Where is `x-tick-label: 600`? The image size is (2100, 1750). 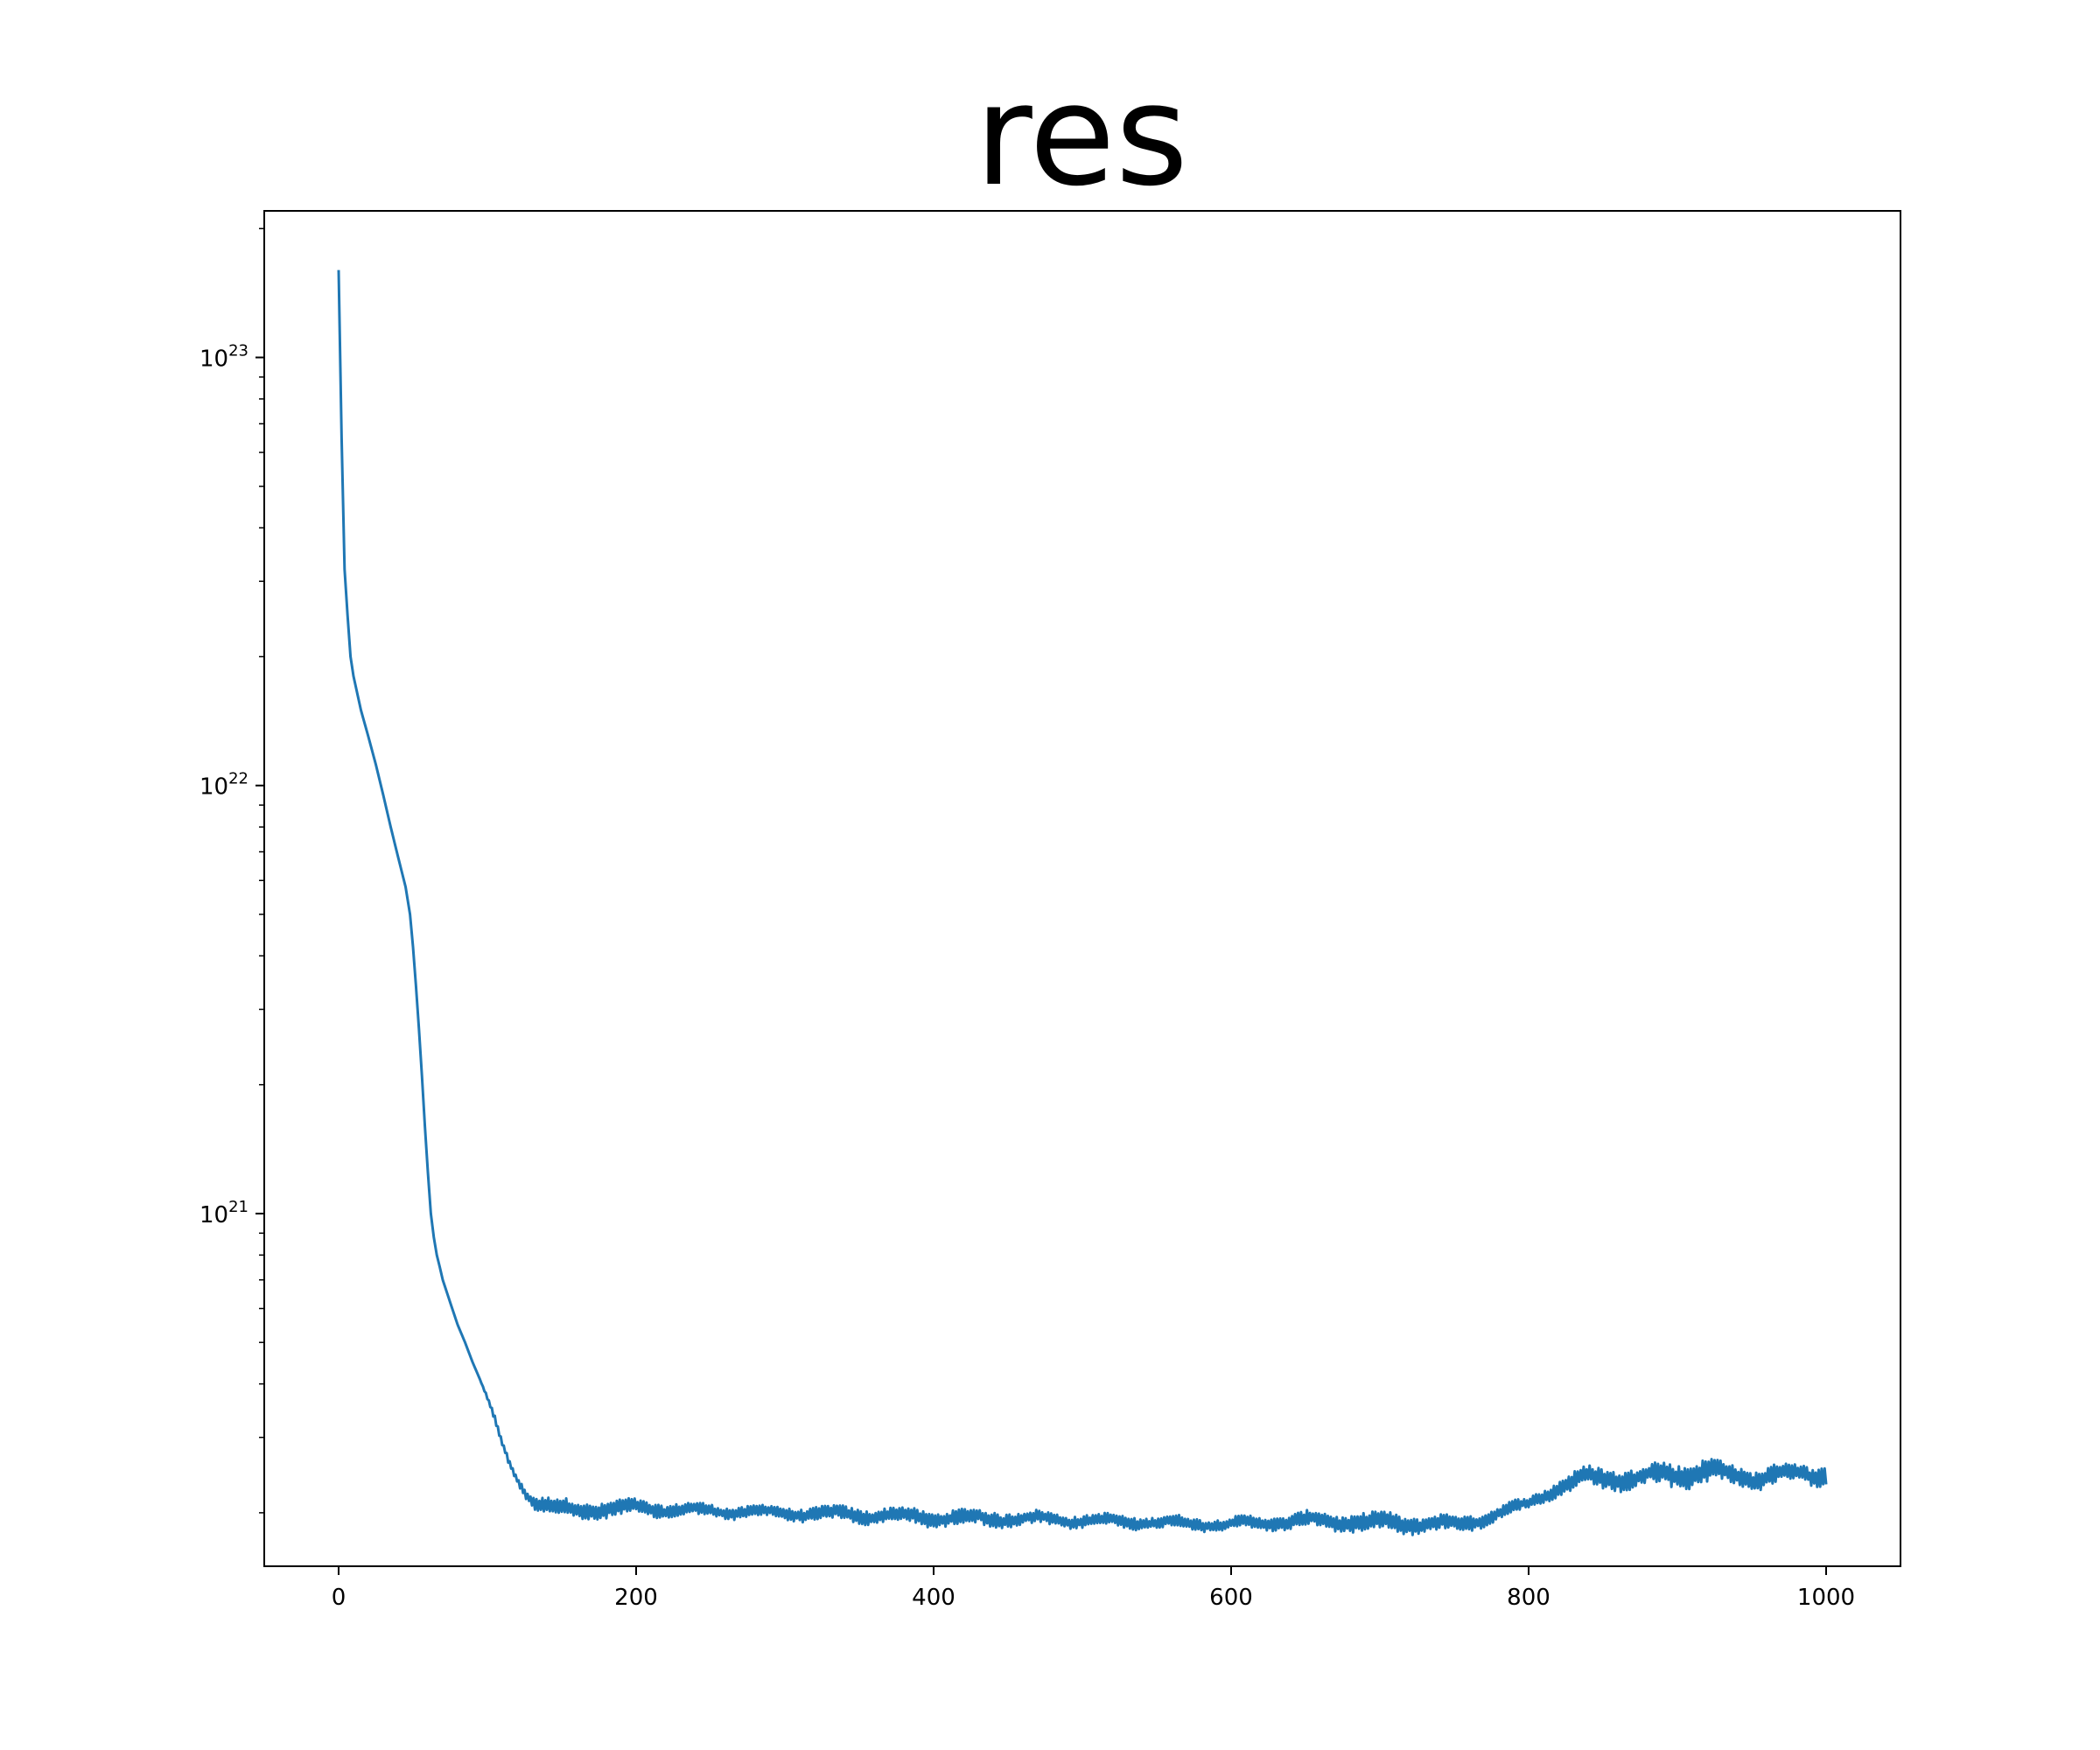 x-tick-label: 600 is located at coordinates (1231, 1598).